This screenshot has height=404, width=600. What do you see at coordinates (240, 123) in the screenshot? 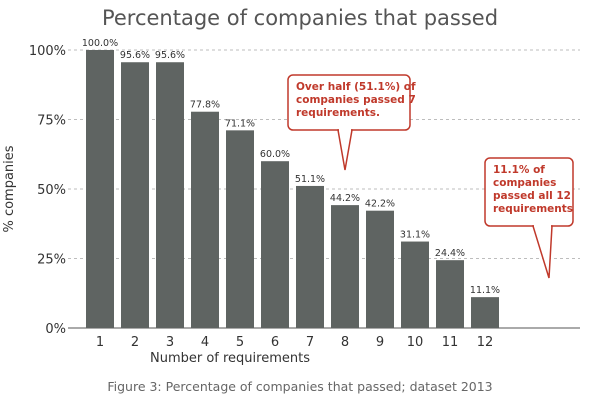
I see `bar-data-label: 71.1%` at bounding box center [240, 123].